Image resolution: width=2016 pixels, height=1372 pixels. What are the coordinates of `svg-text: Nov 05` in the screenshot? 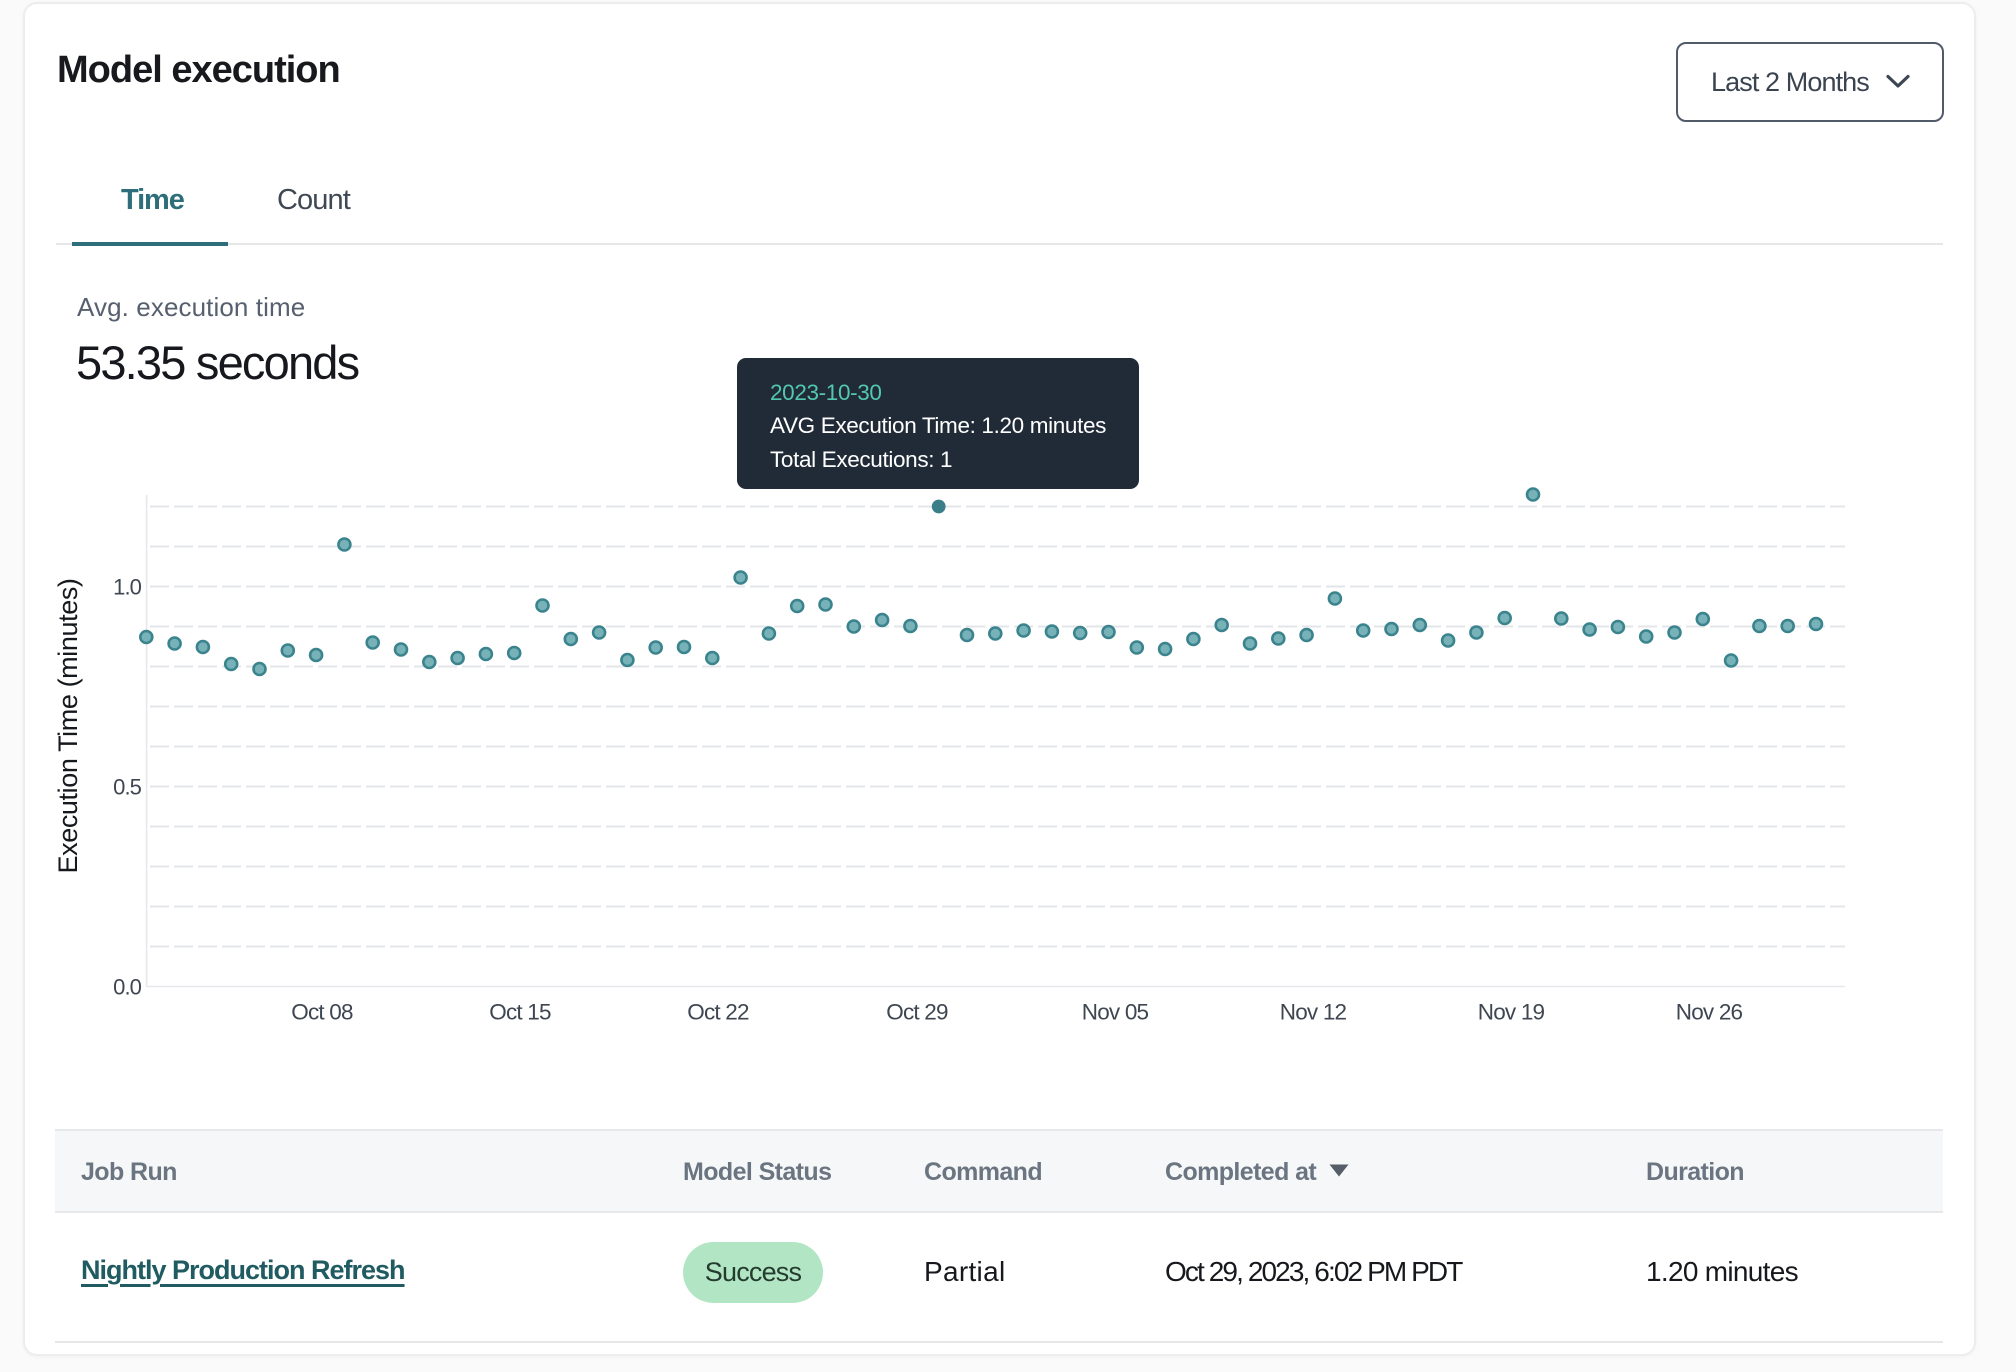 It's located at (1115, 1012).